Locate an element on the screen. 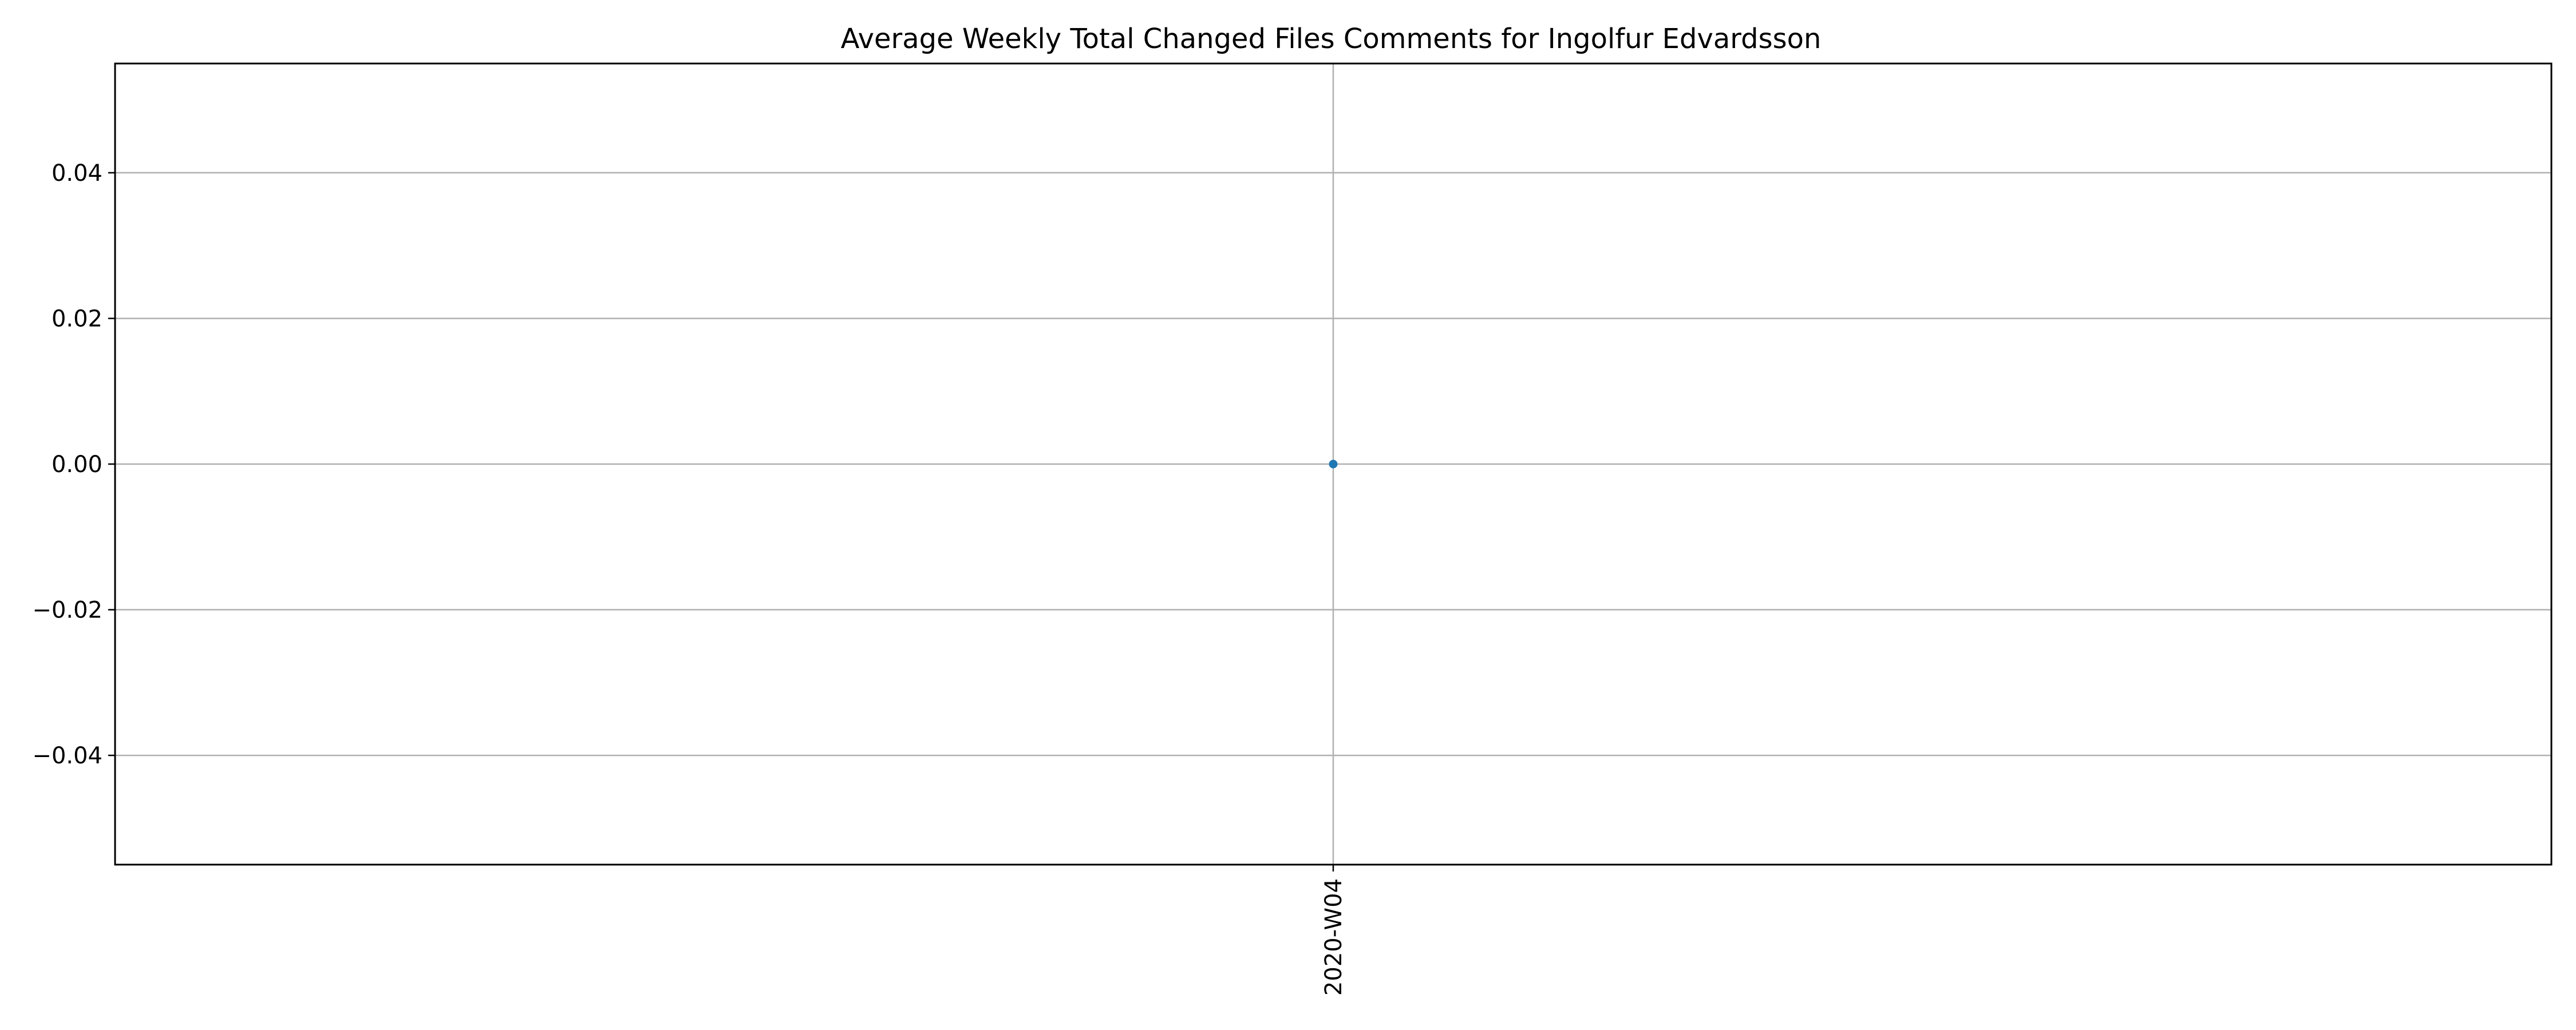 This screenshot has height=1030, width=2576. x-axis-ticks: 2020-W04 is located at coordinates (1334, 930).